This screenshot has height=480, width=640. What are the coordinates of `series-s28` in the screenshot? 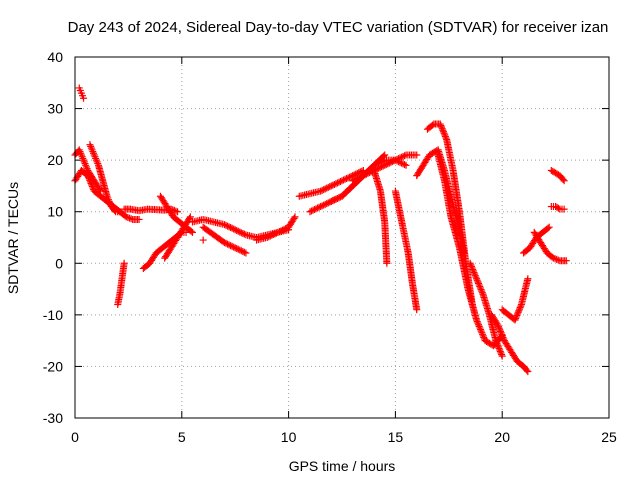 It's located at (557, 208).